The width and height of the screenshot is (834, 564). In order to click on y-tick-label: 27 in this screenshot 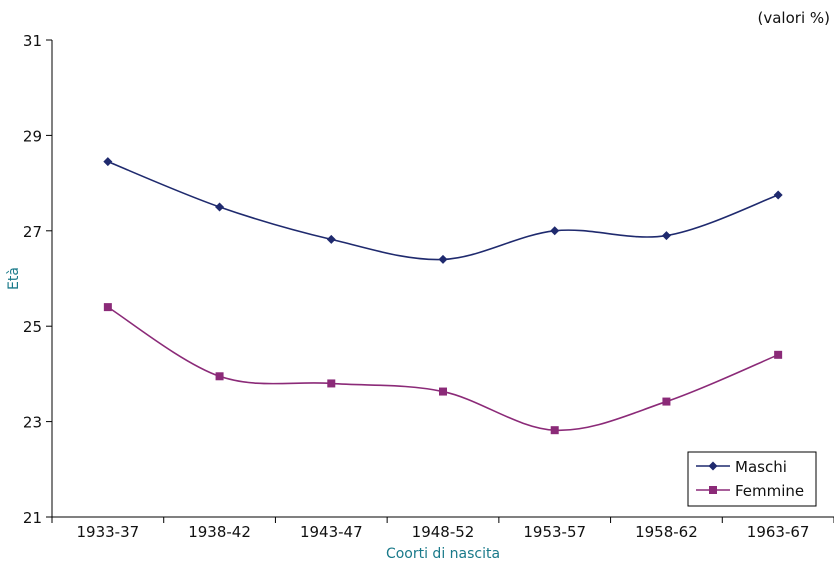, I will do `click(32, 232)`.